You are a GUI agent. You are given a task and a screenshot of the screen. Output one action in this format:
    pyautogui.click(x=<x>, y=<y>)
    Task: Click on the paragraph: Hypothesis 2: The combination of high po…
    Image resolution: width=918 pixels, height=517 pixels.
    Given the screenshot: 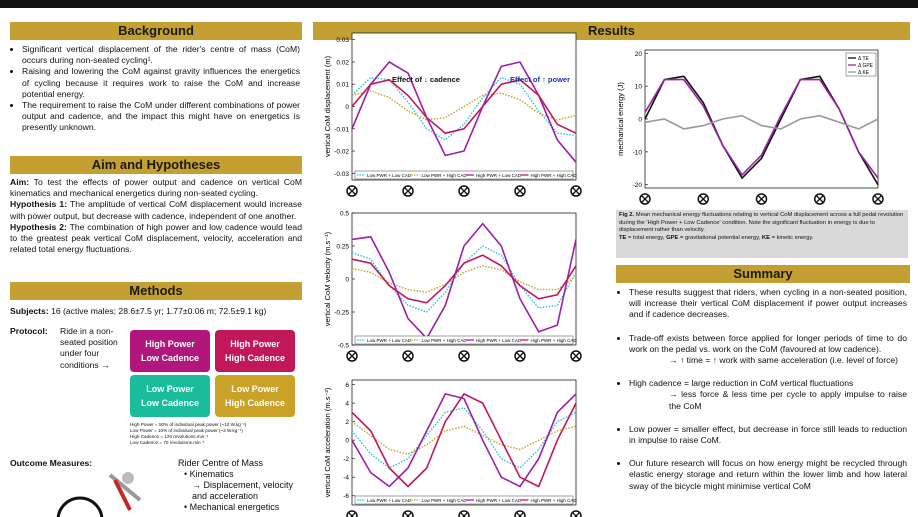 What is the action you would take?
    pyautogui.click(x=156, y=239)
    